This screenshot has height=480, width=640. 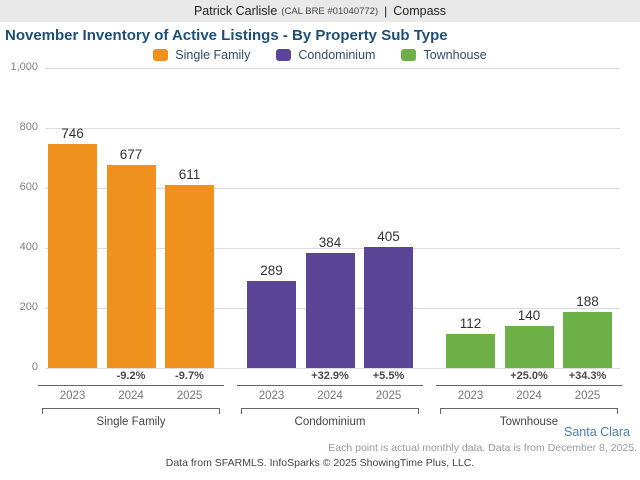 I want to click on legend-label: Condominium, so click(x=337, y=55).